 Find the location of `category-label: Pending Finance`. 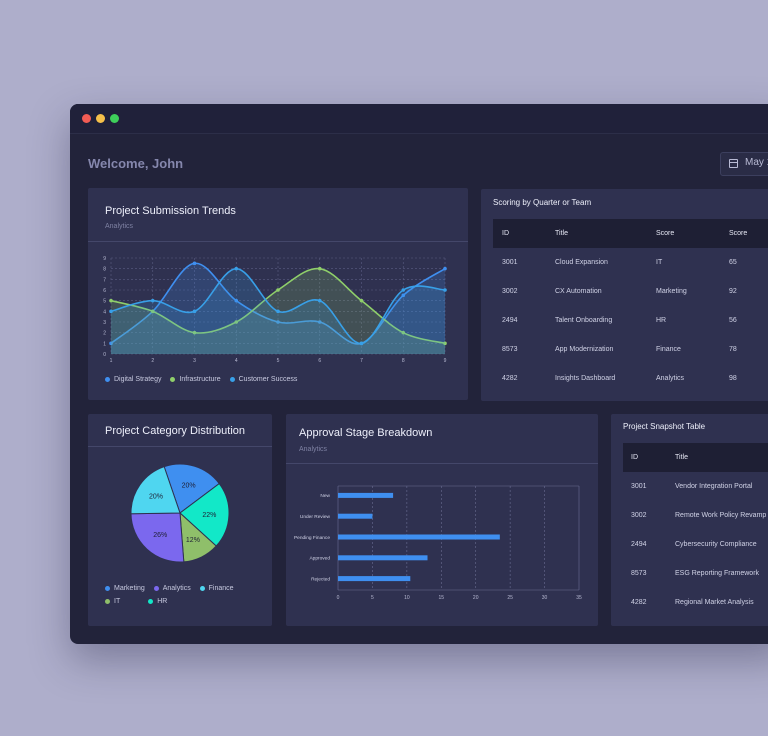

category-label: Pending Finance is located at coordinates (312, 538).